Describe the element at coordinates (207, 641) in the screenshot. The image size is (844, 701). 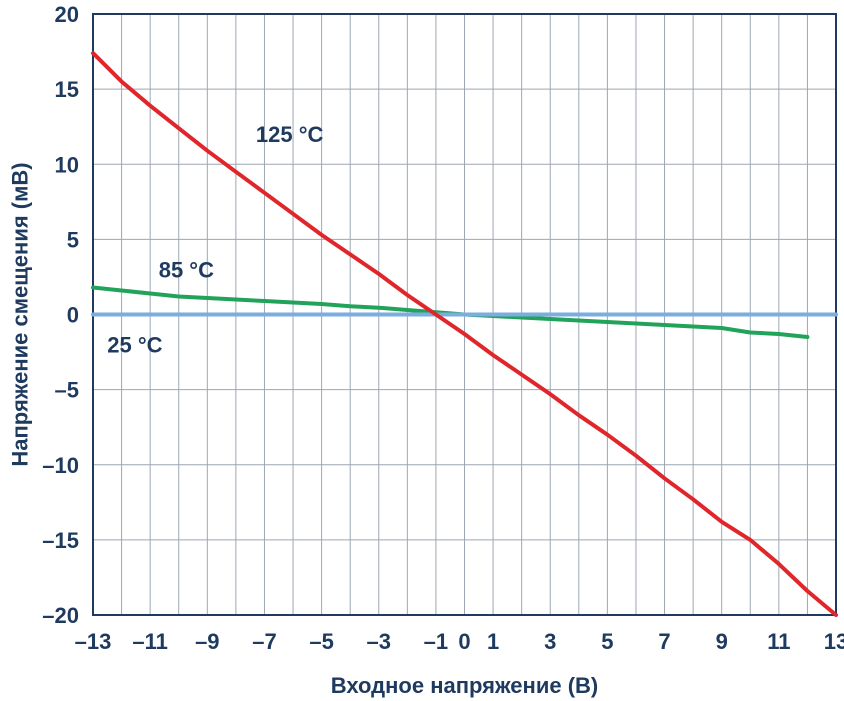
I see `x-tick-label: –9` at that location.